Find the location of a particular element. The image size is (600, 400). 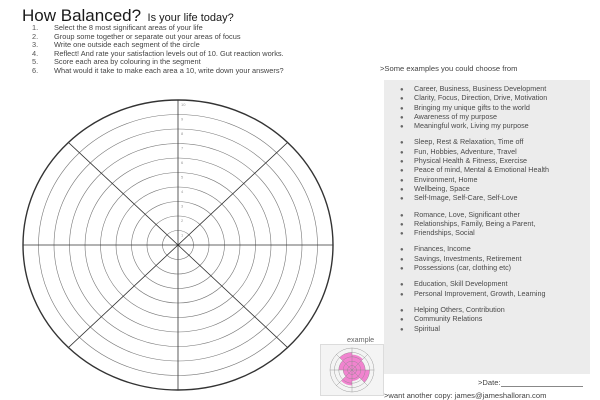

example-item: ● Finances, Income is located at coordinates (474, 249).